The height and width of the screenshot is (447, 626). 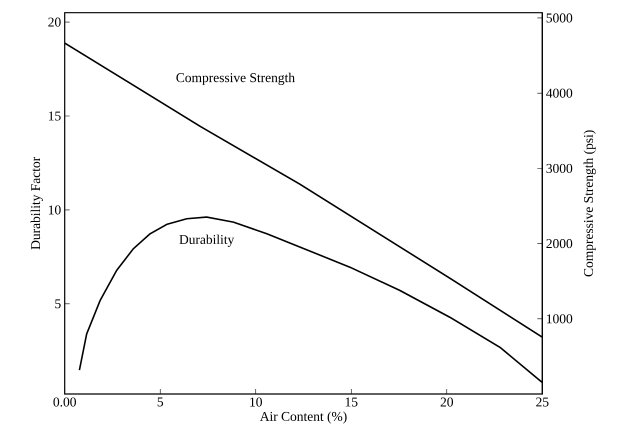 I want to click on y2-tick-label: 5000, so click(x=559, y=17).